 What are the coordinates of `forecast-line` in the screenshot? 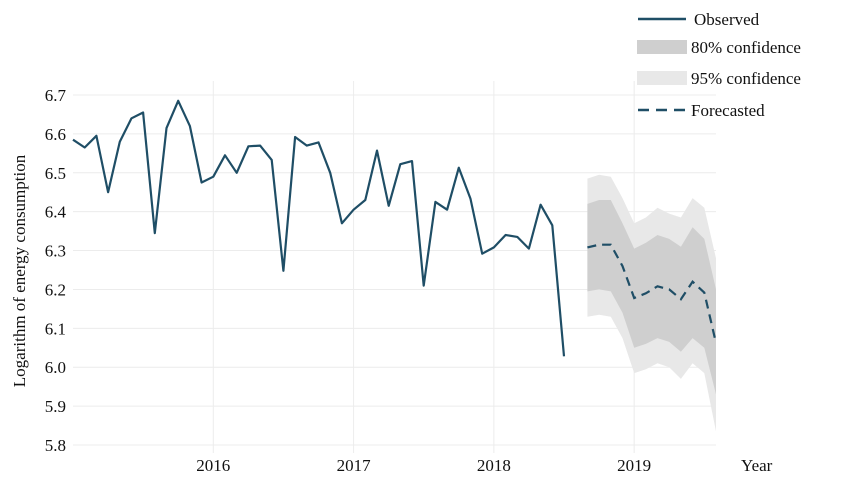 It's located at (652, 293).